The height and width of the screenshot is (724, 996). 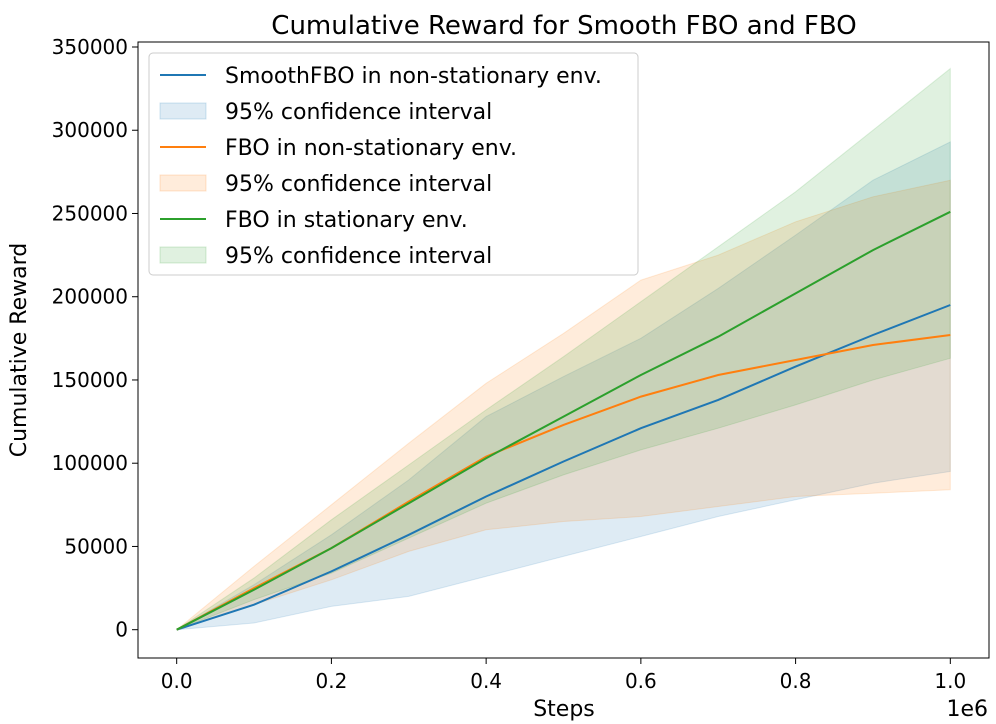 I want to click on x-tick-label: 0.8, so click(x=796, y=681).